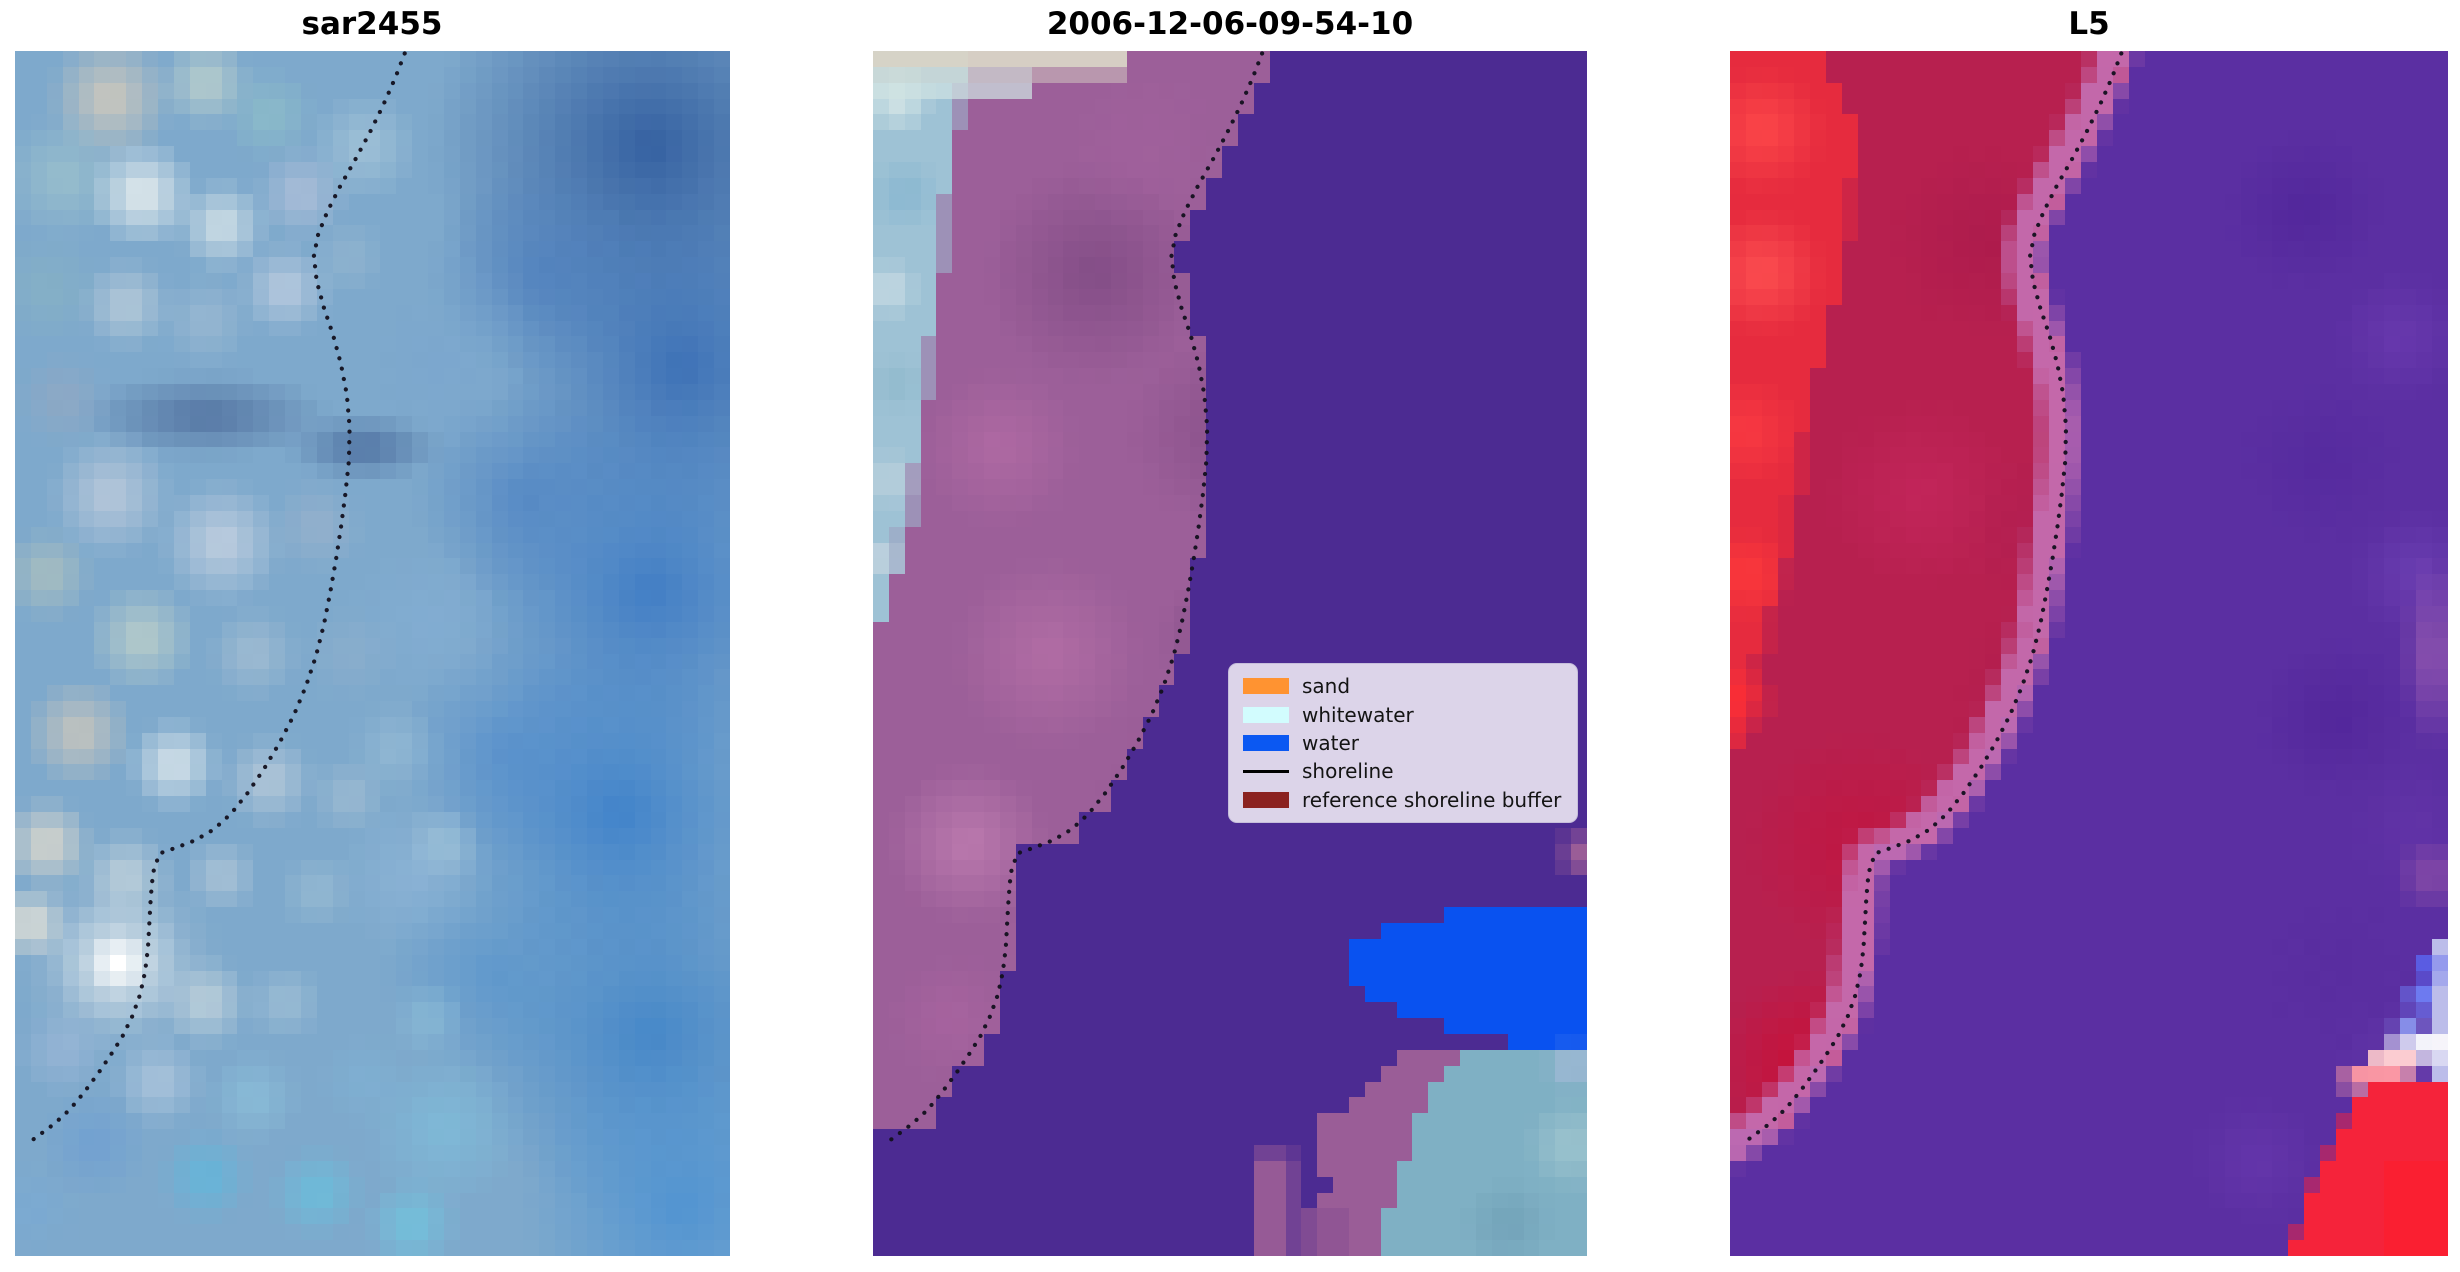 This screenshot has height=1272, width=2460. What do you see at coordinates (1330, 742) in the screenshot?
I see `legend-label: water` at bounding box center [1330, 742].